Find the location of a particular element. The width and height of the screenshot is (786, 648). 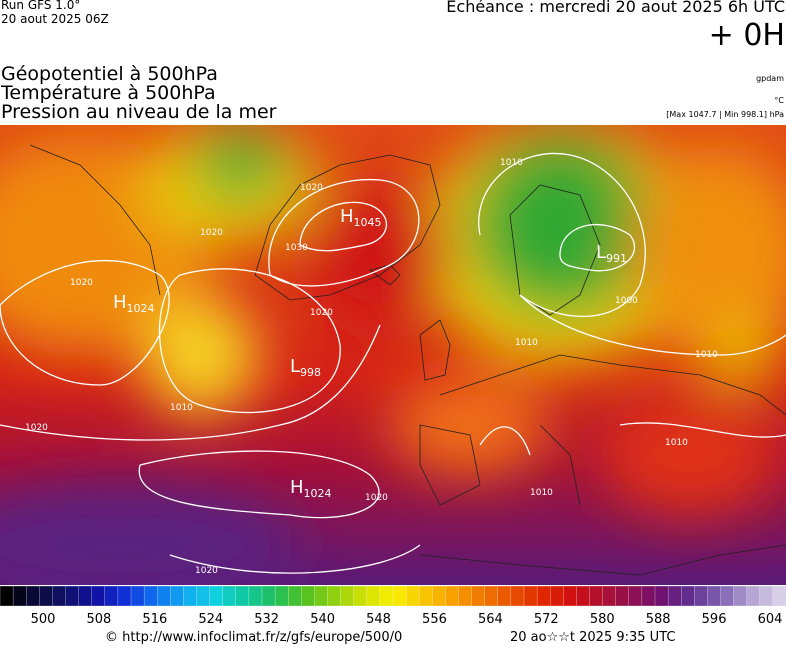

center-value: 998 is located at coordinates (310, 372).